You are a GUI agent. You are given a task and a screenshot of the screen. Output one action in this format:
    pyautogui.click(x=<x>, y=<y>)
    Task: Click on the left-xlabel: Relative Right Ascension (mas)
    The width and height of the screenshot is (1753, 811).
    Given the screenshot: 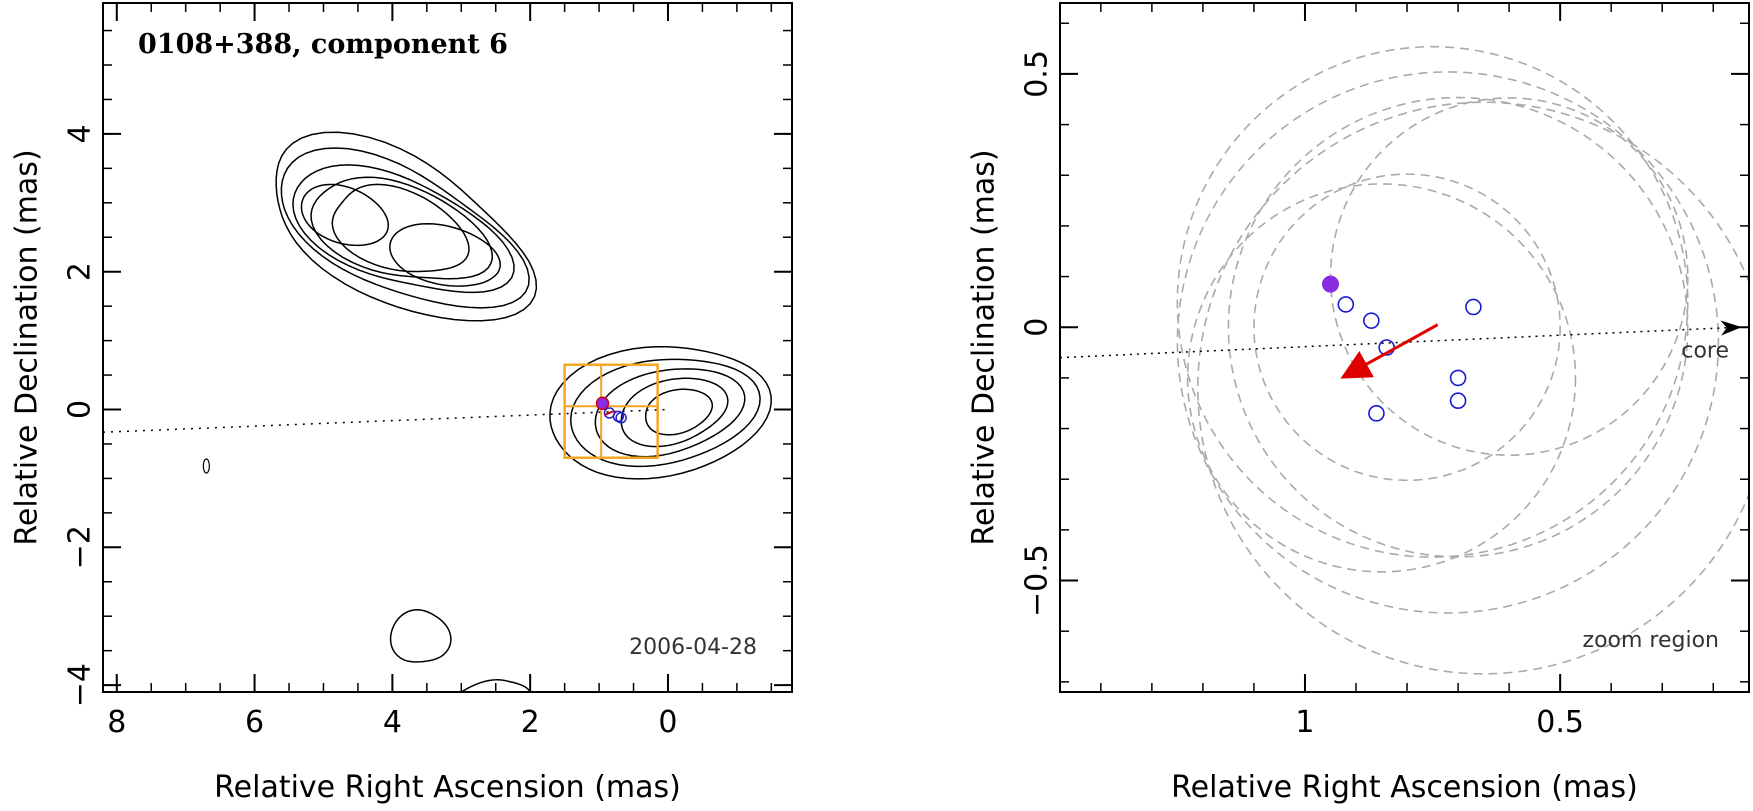 What is the action you would take?
    pyautogui.click(x=447, y=787)
    